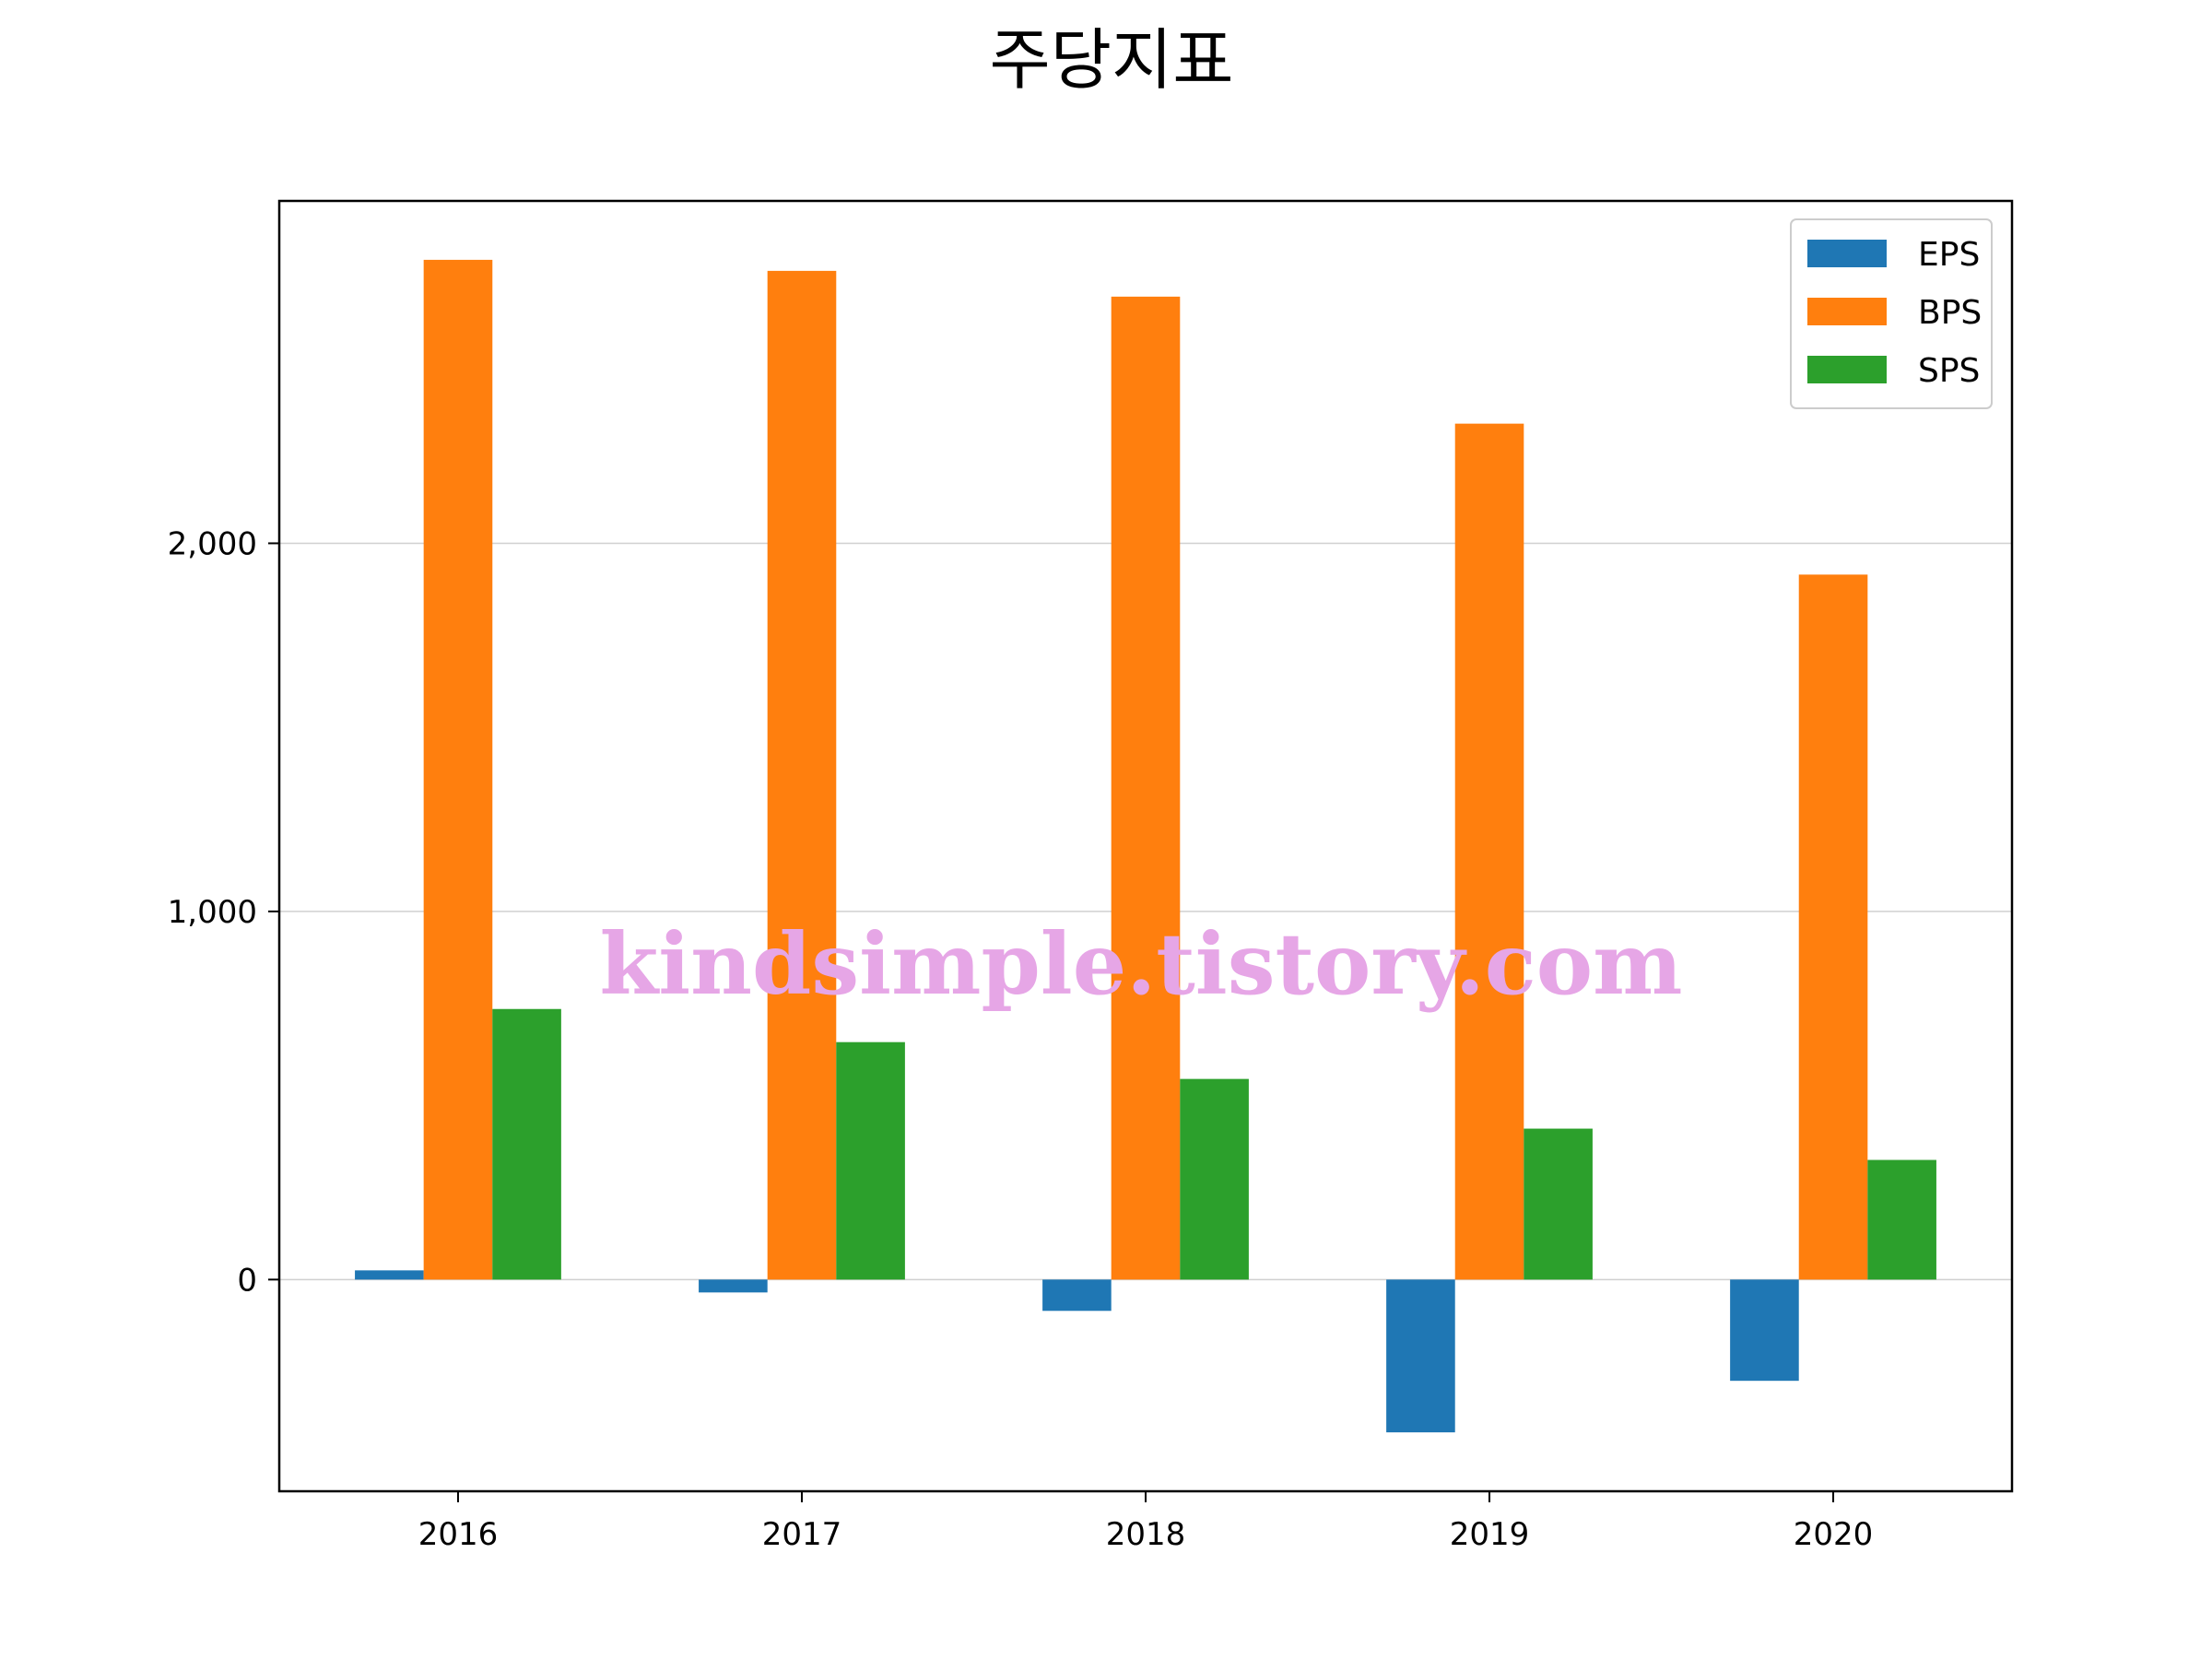 This screenshot has width=2212, height=1659. Describe the element at coordinates (526, 1144) in the screenshot. I see `bar-sps-2016` at that location.